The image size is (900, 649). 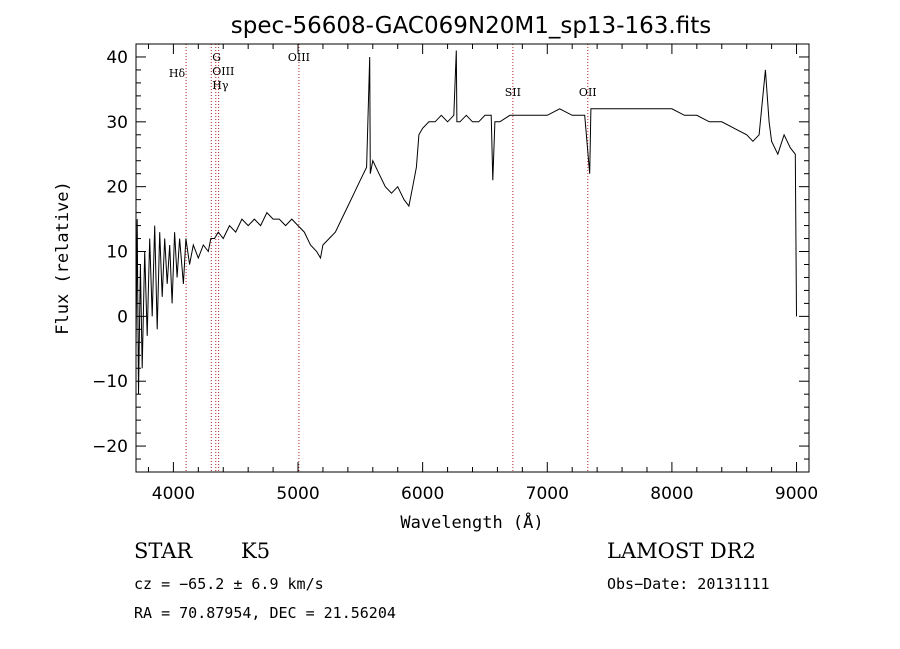 I want to click on obs-date-label: Obs−Date: 20131111, so click(x=688, y=584).